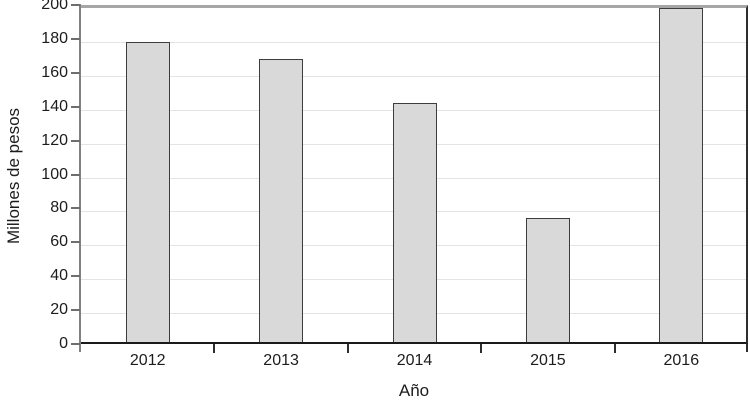 The width and height of the screenshot is (750, 412). Describe the element at coordinates (747, 348) in the screenshot. I see `plot-right-border-extension` at that location.